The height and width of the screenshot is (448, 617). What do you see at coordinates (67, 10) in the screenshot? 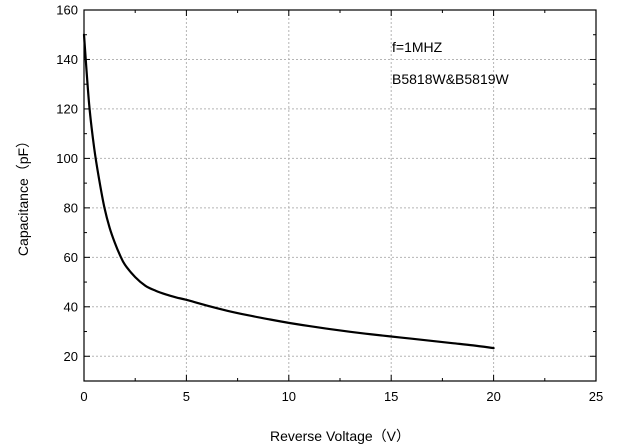
I see `y-tick-label: 160` at bounding box center [67, 10].